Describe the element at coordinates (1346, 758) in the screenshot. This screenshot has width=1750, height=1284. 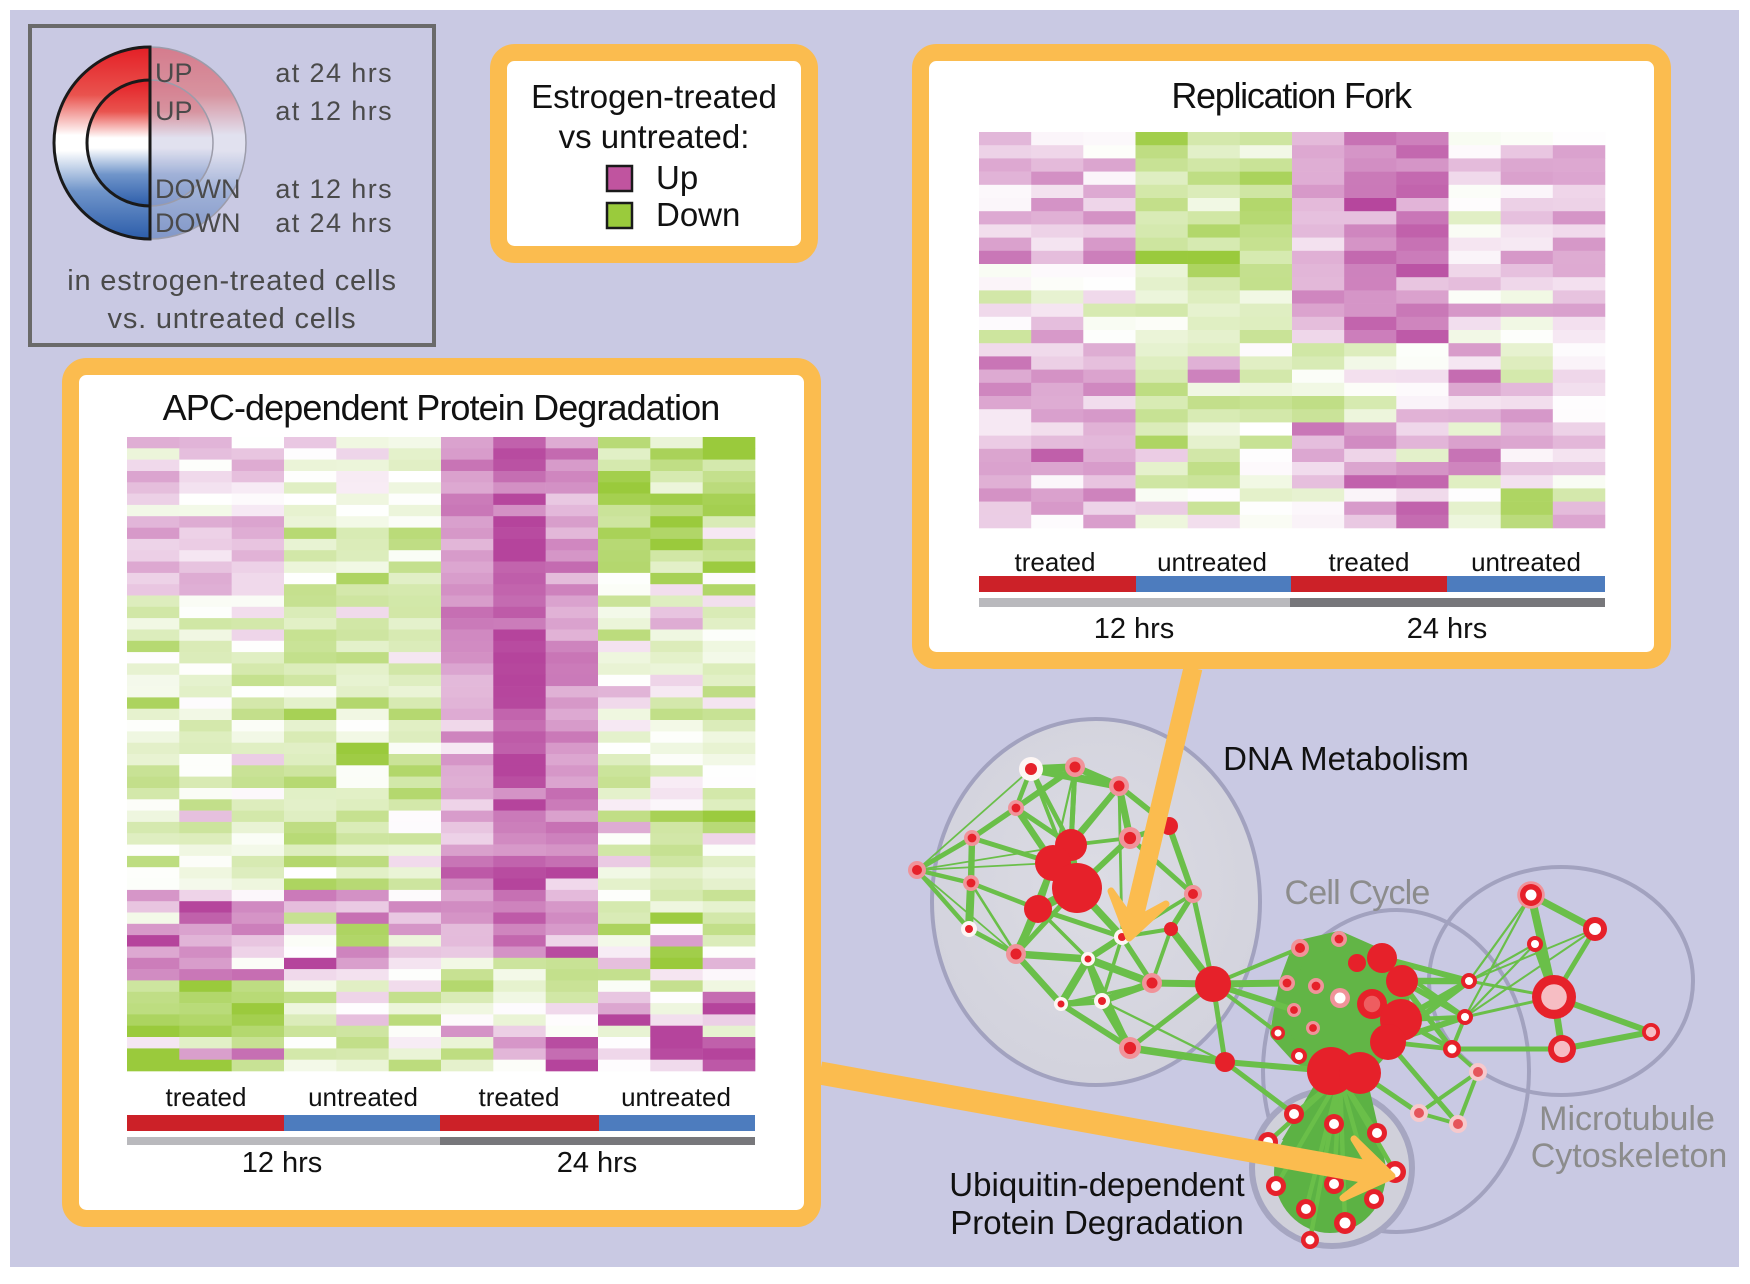
I see `svg-text: DNA Metabolism` at that location.